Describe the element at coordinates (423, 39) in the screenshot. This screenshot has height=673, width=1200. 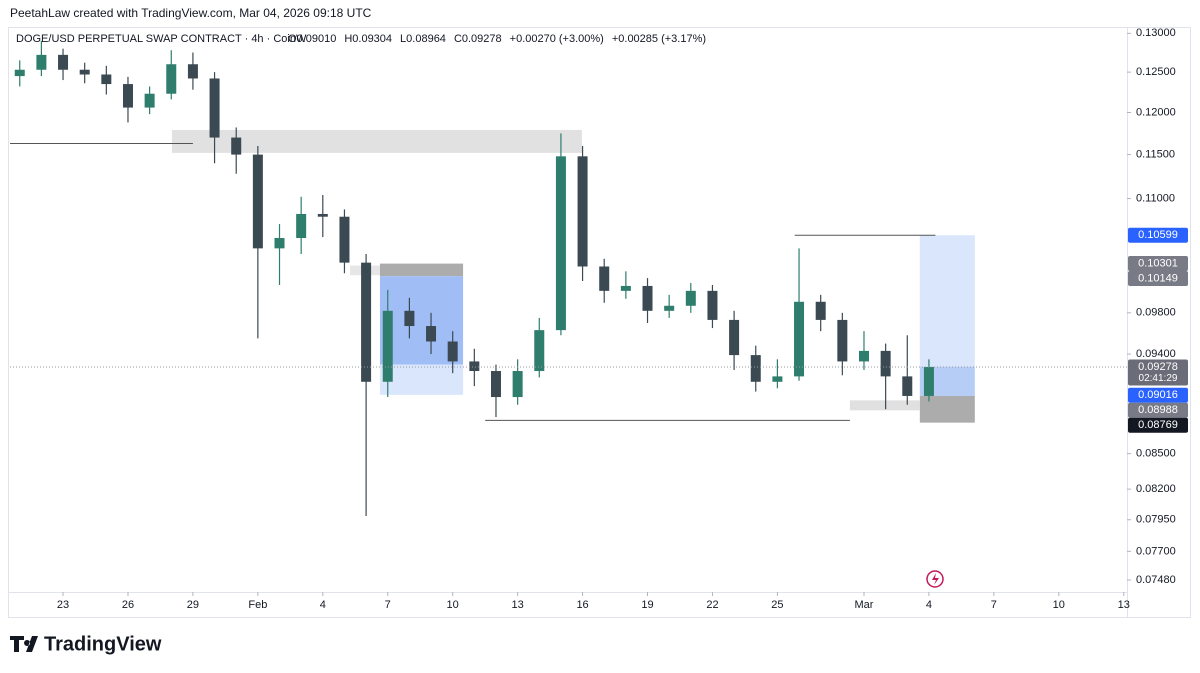
I see `ohlc-value: L0.08964` at that location.